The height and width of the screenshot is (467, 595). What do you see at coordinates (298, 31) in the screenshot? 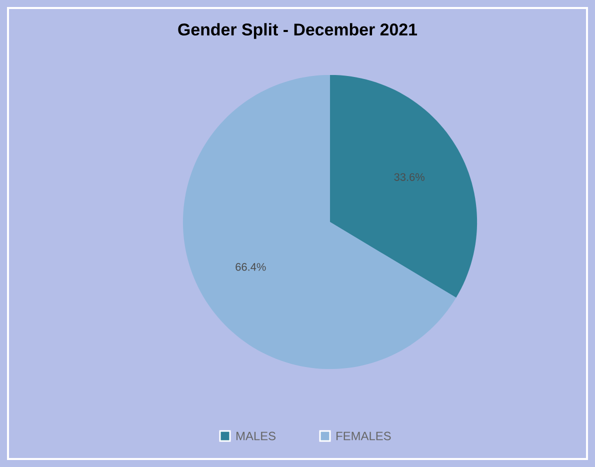
I see `chart-title: Gender Split - December 2021` at bounding box center [298, 31].